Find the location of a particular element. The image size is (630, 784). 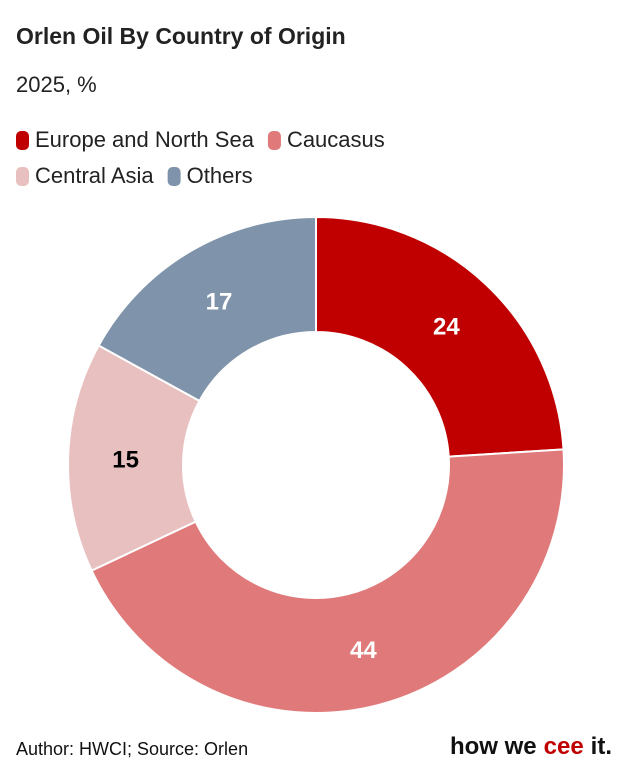

logo-text: it. is located at coordinates (601, 746).